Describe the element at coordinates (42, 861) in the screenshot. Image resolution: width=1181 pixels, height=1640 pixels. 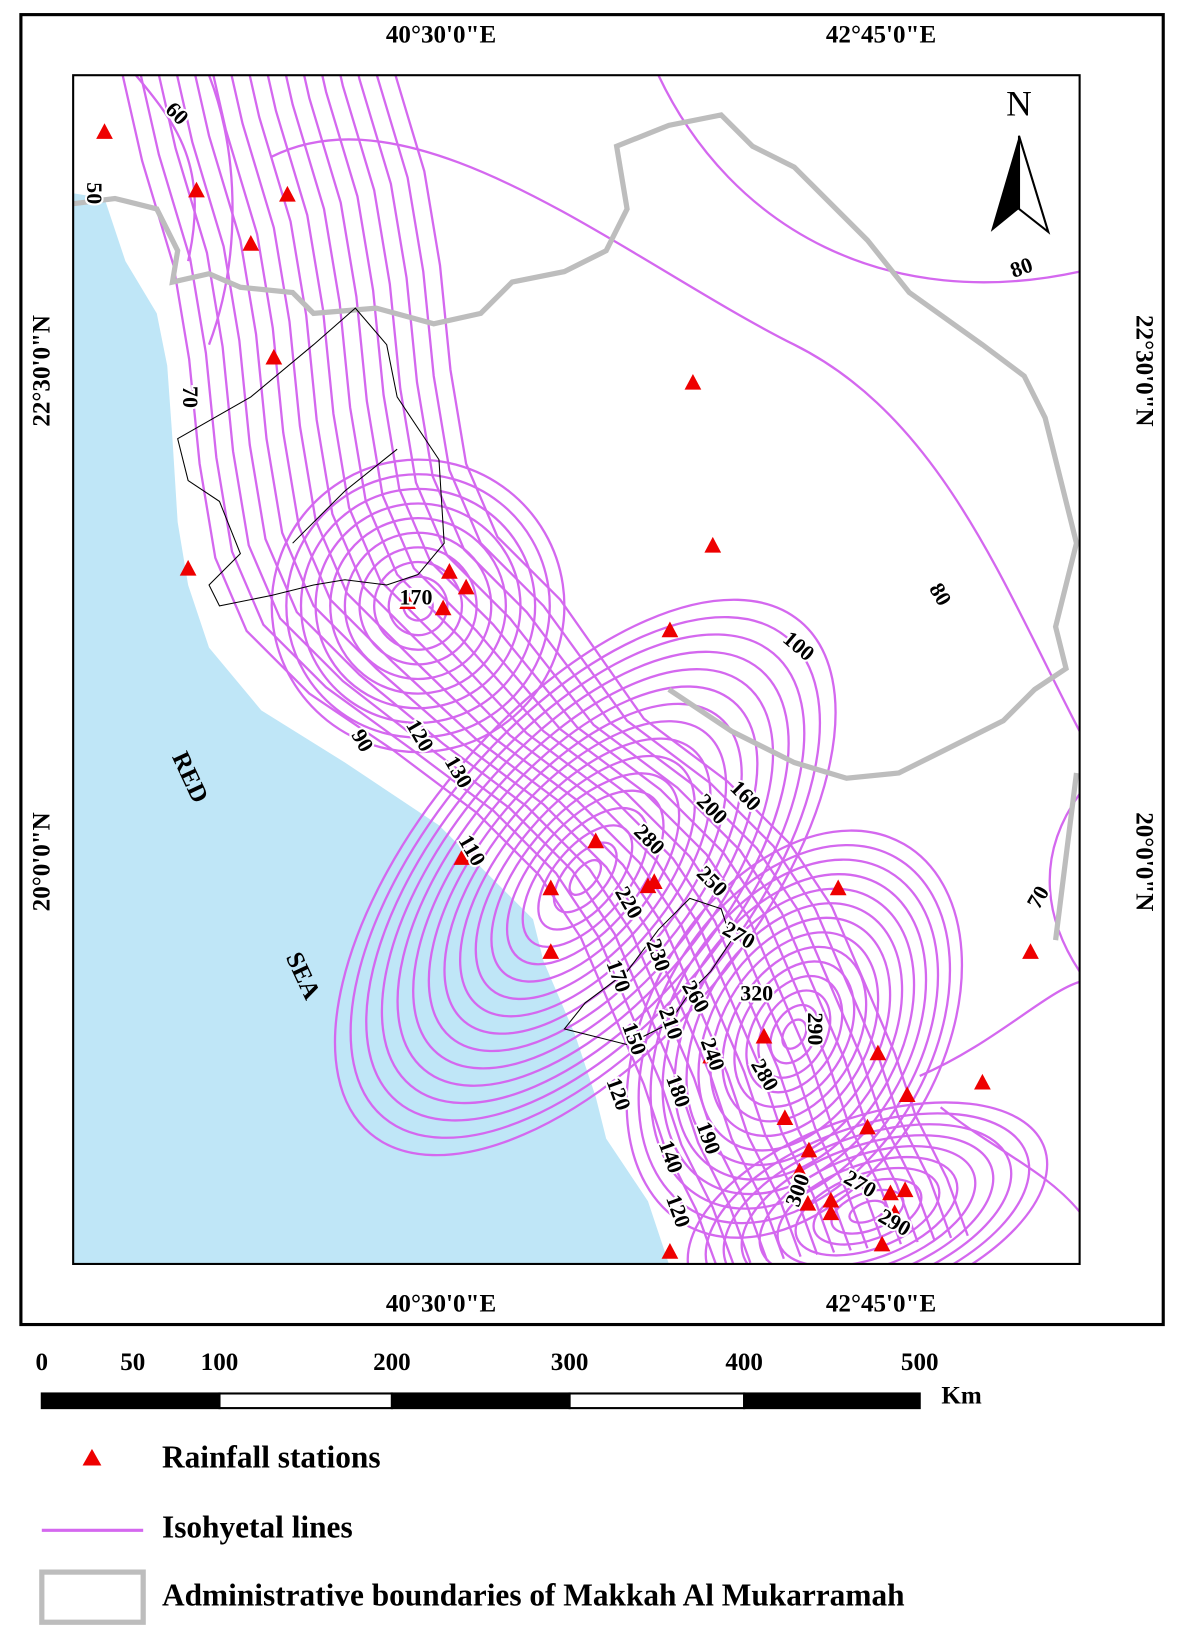
I see `left-coord-label: 20°0'0"N` at that location.